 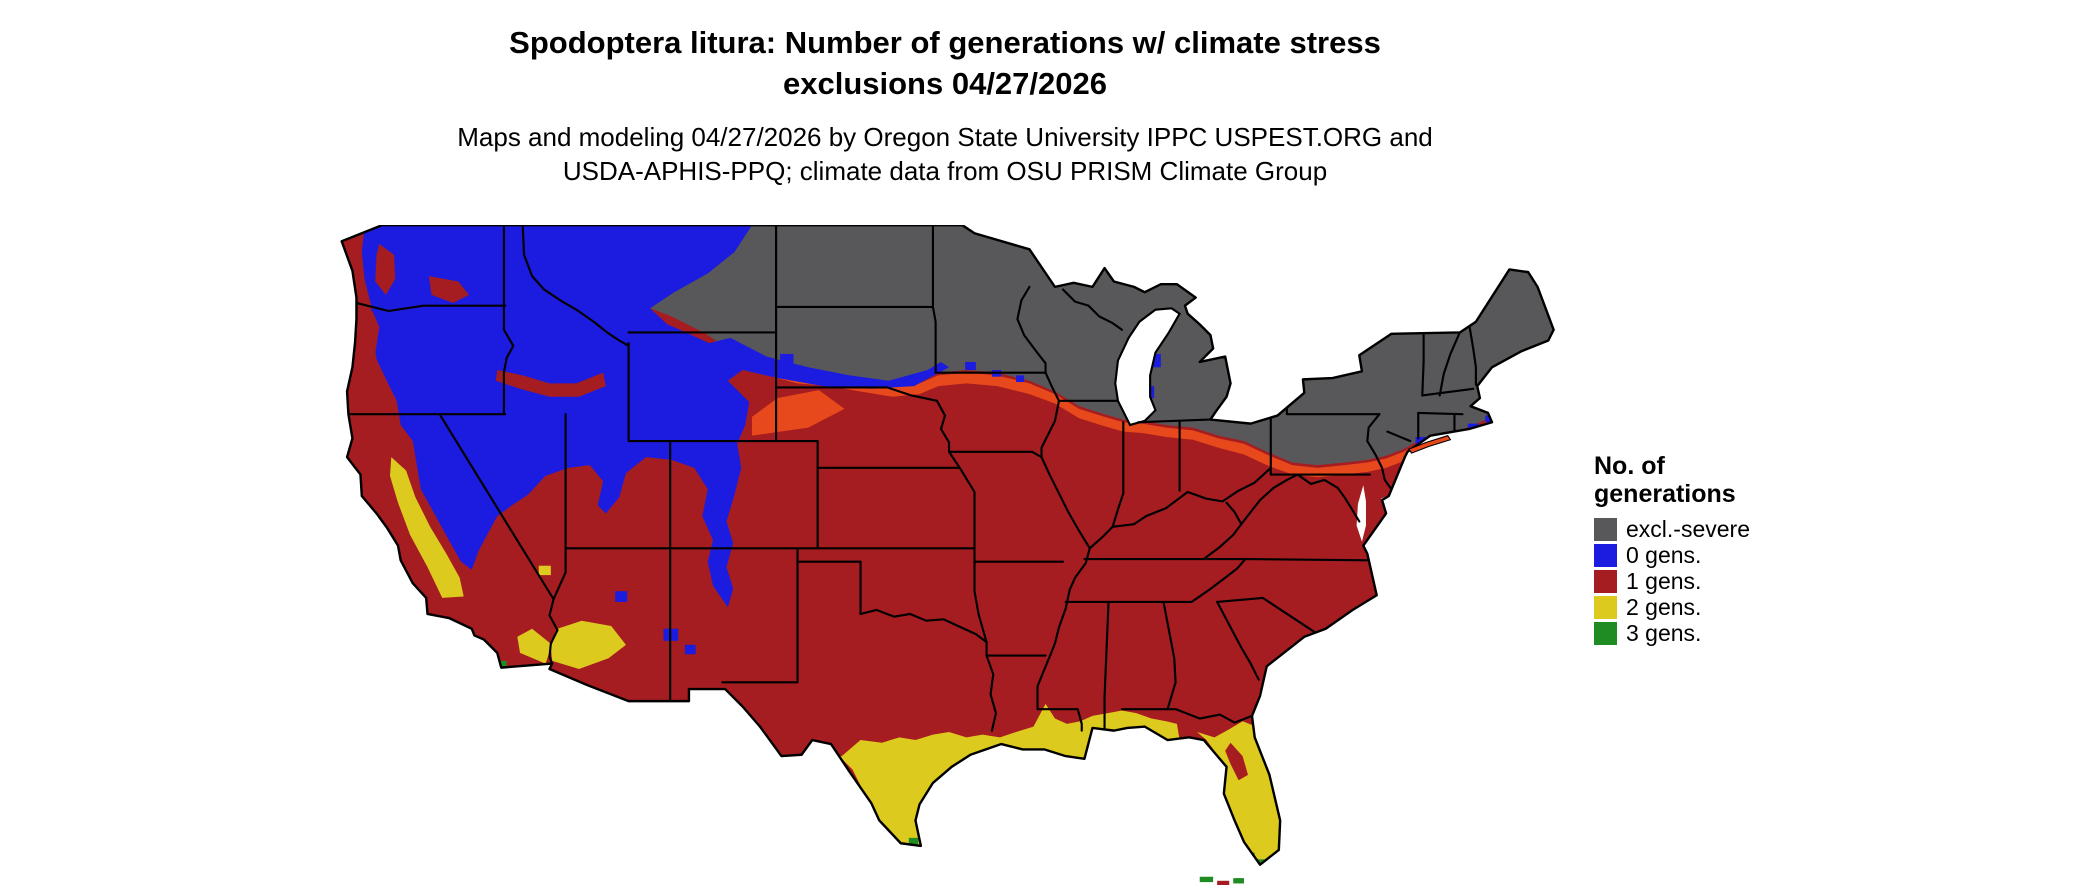 I want to click on leg-label-3-gens: 3 gens., so click(x=1664, y=632).